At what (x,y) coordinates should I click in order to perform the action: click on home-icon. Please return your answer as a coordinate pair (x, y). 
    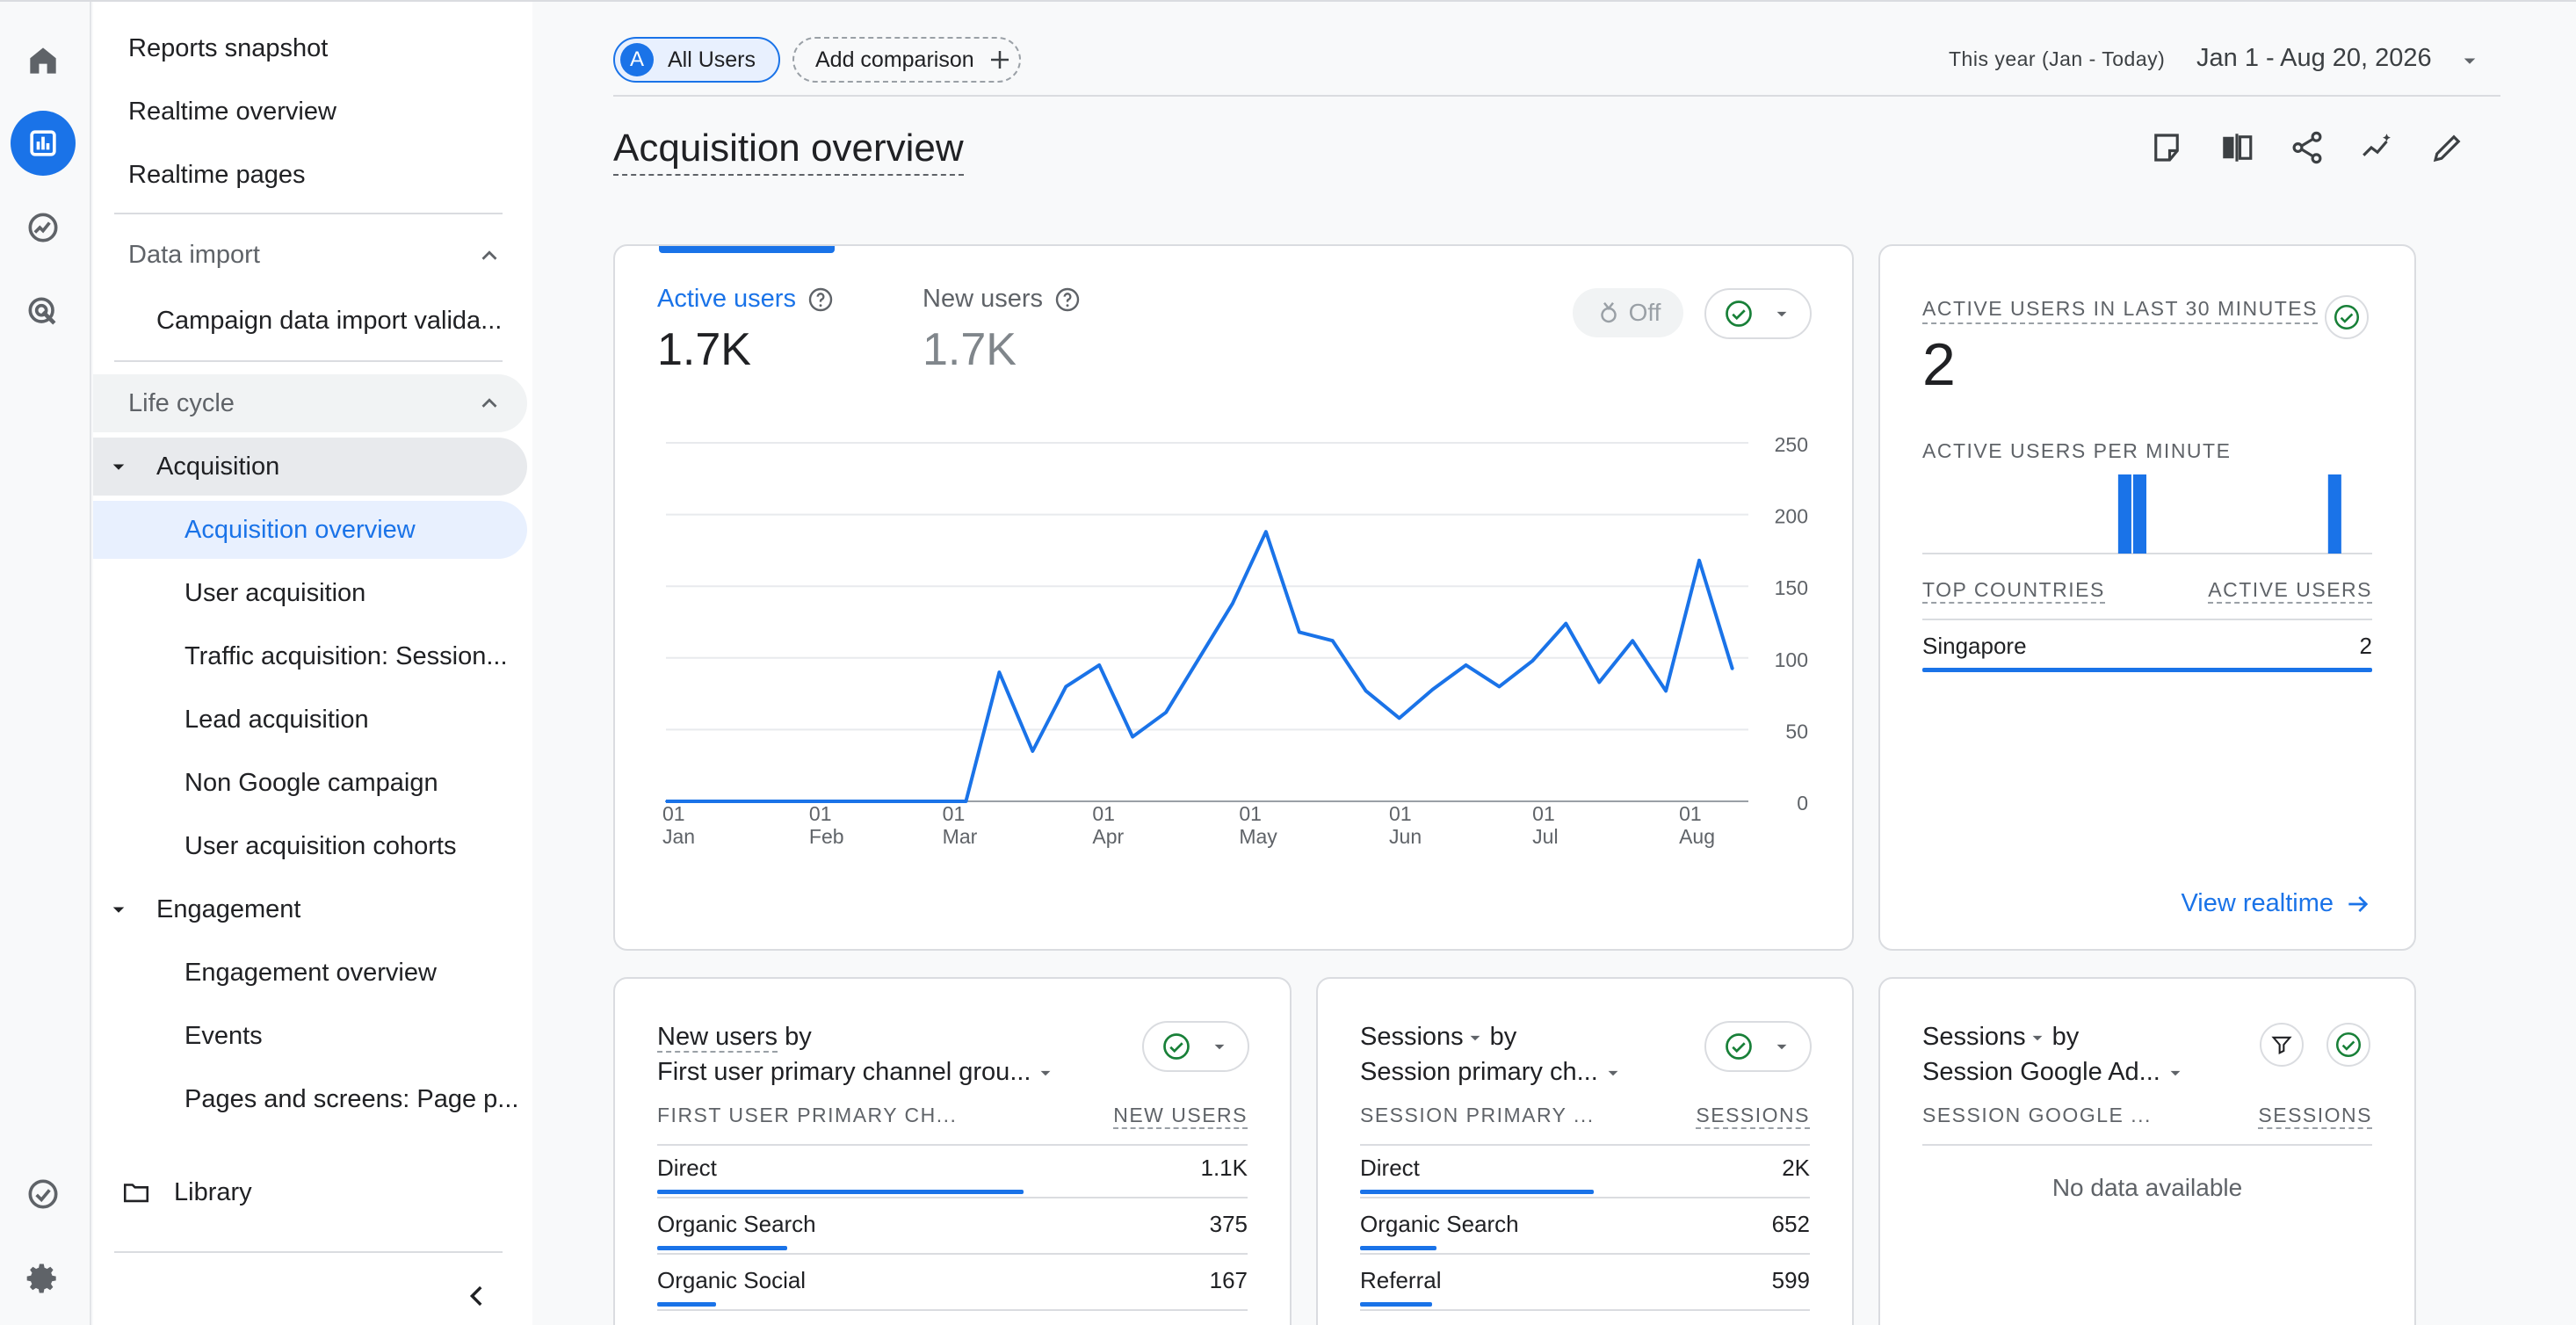
    Looking at the image, I should click on (43, 60).